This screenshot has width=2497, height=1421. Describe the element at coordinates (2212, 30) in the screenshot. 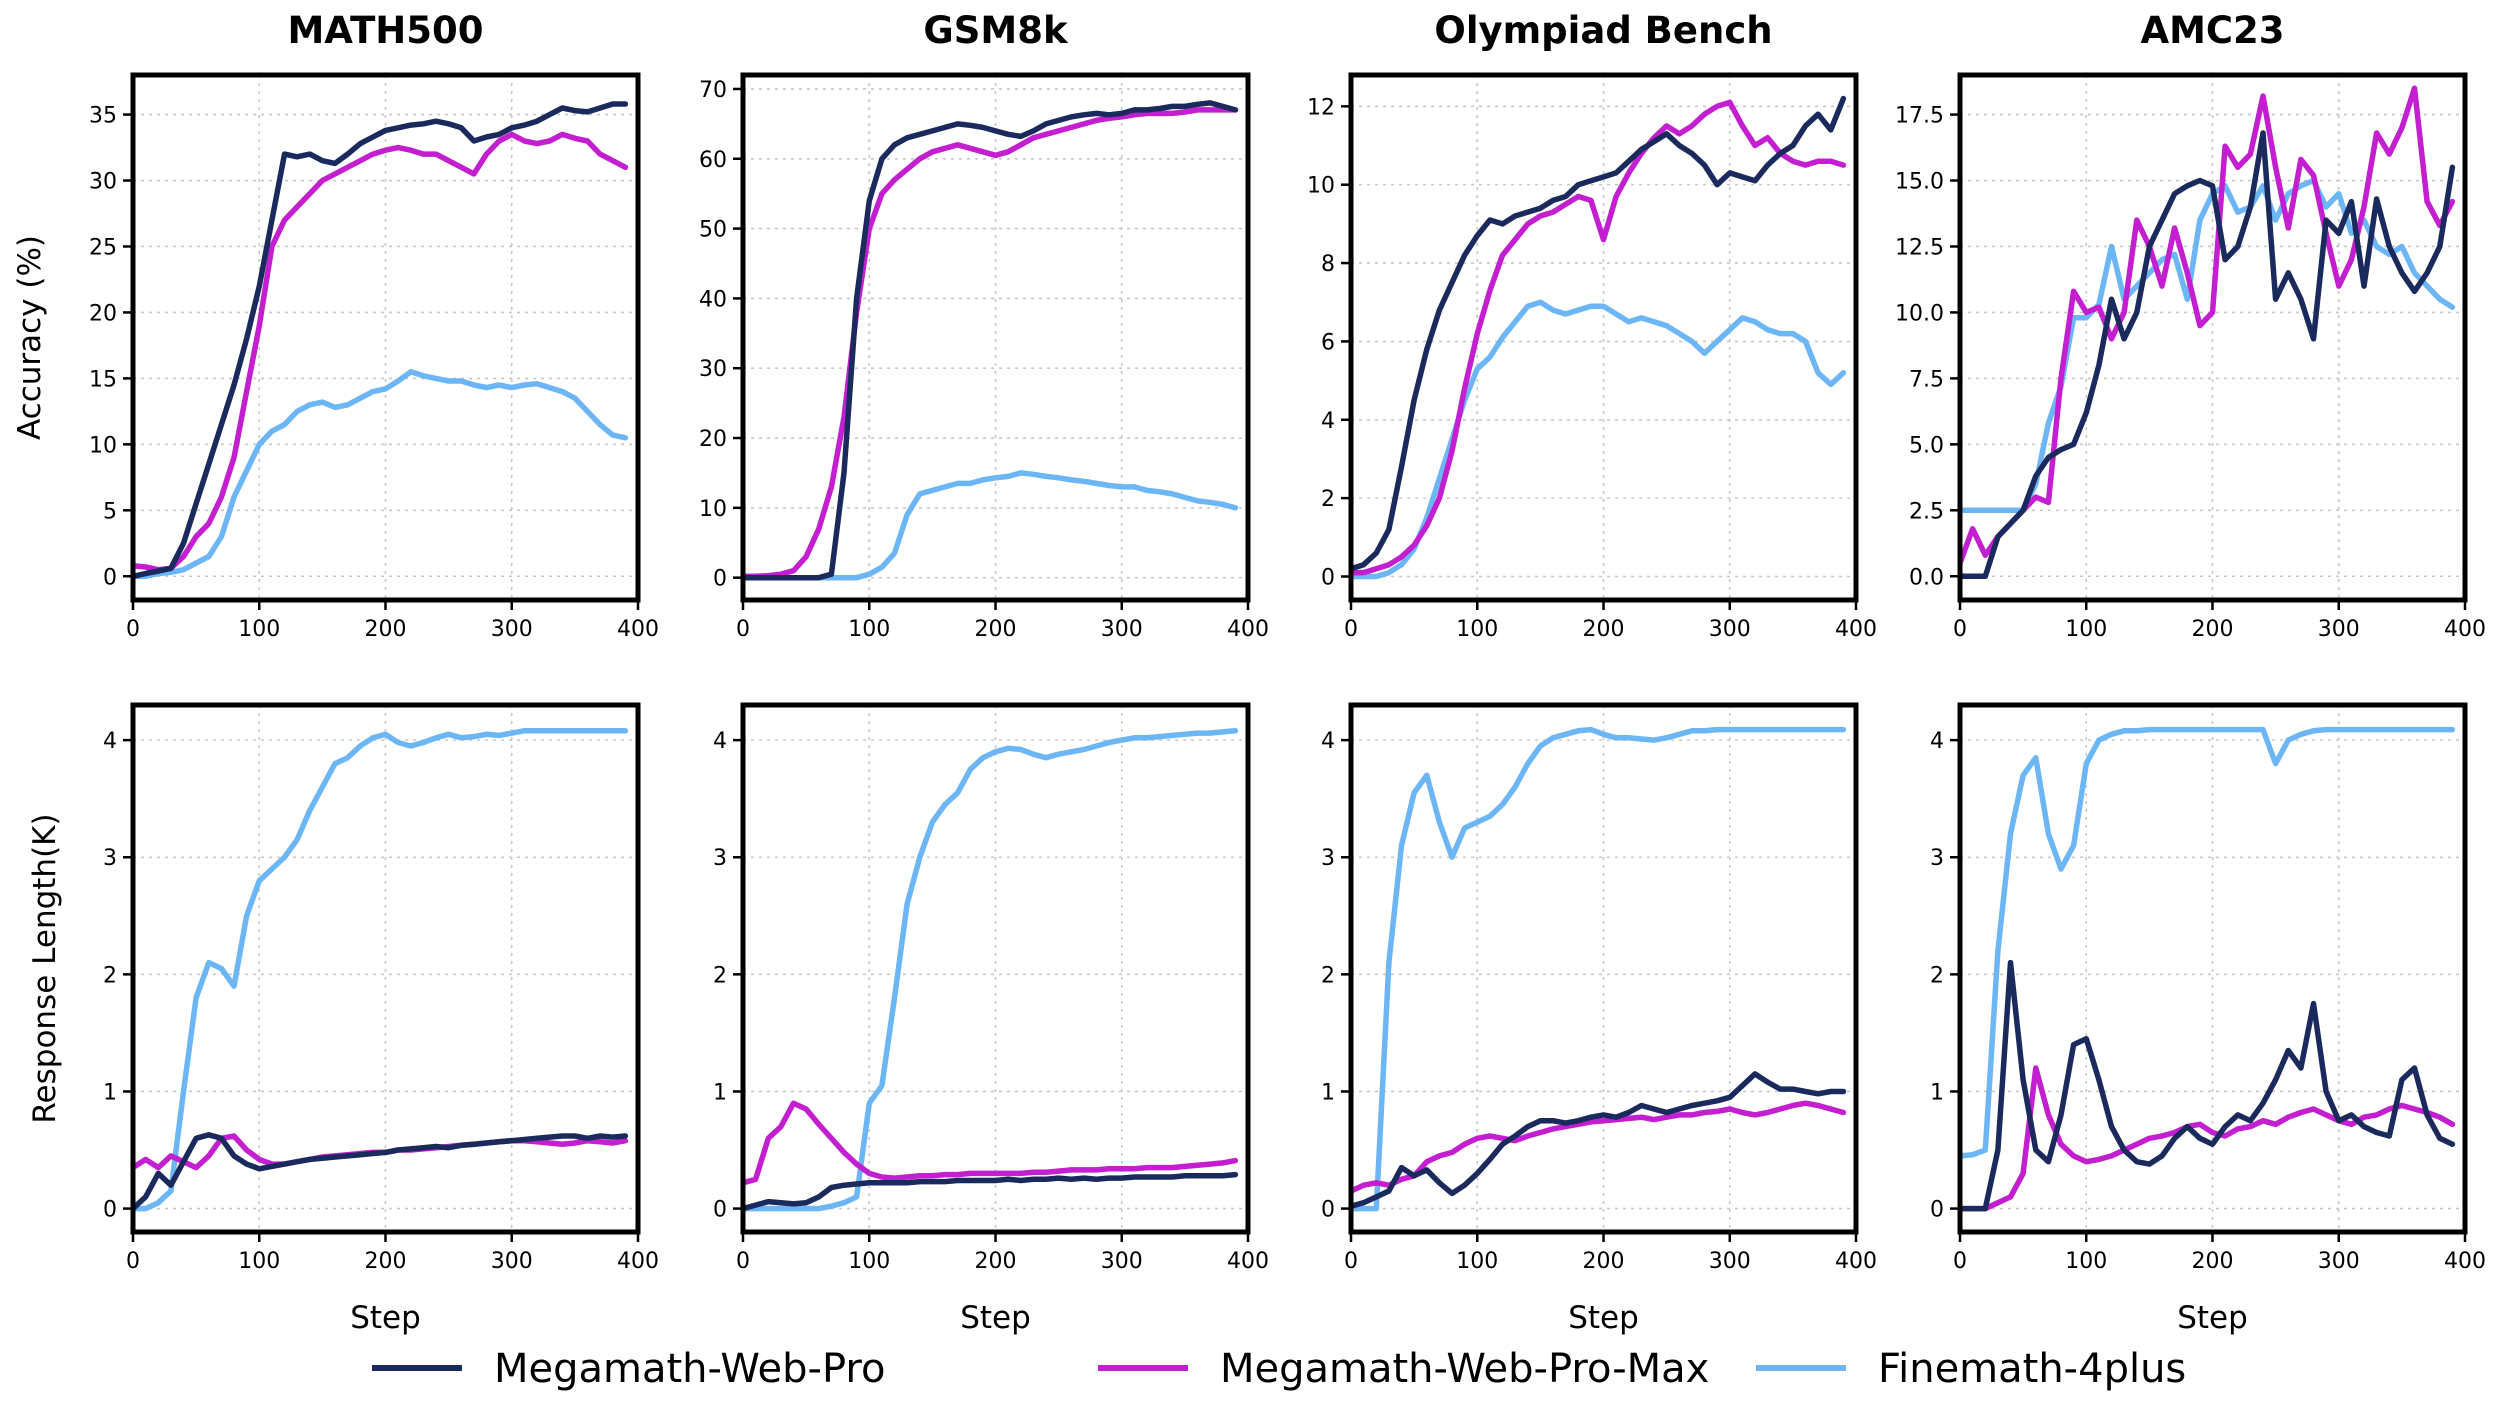

I see `chart-title: AMC23` at that location.